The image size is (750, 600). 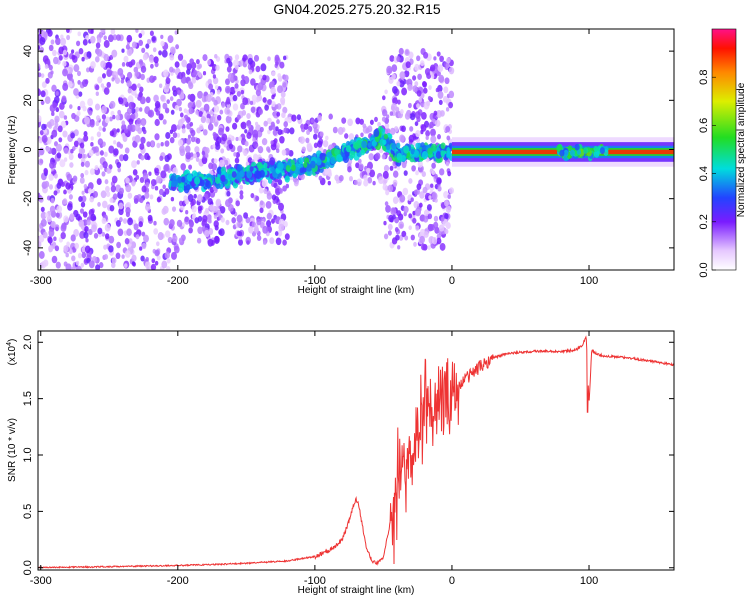 What do you see at coordinates (315, 281) in the screenshot?
I see `spec-xtick-label: -100` at bounding box center [315, 281].